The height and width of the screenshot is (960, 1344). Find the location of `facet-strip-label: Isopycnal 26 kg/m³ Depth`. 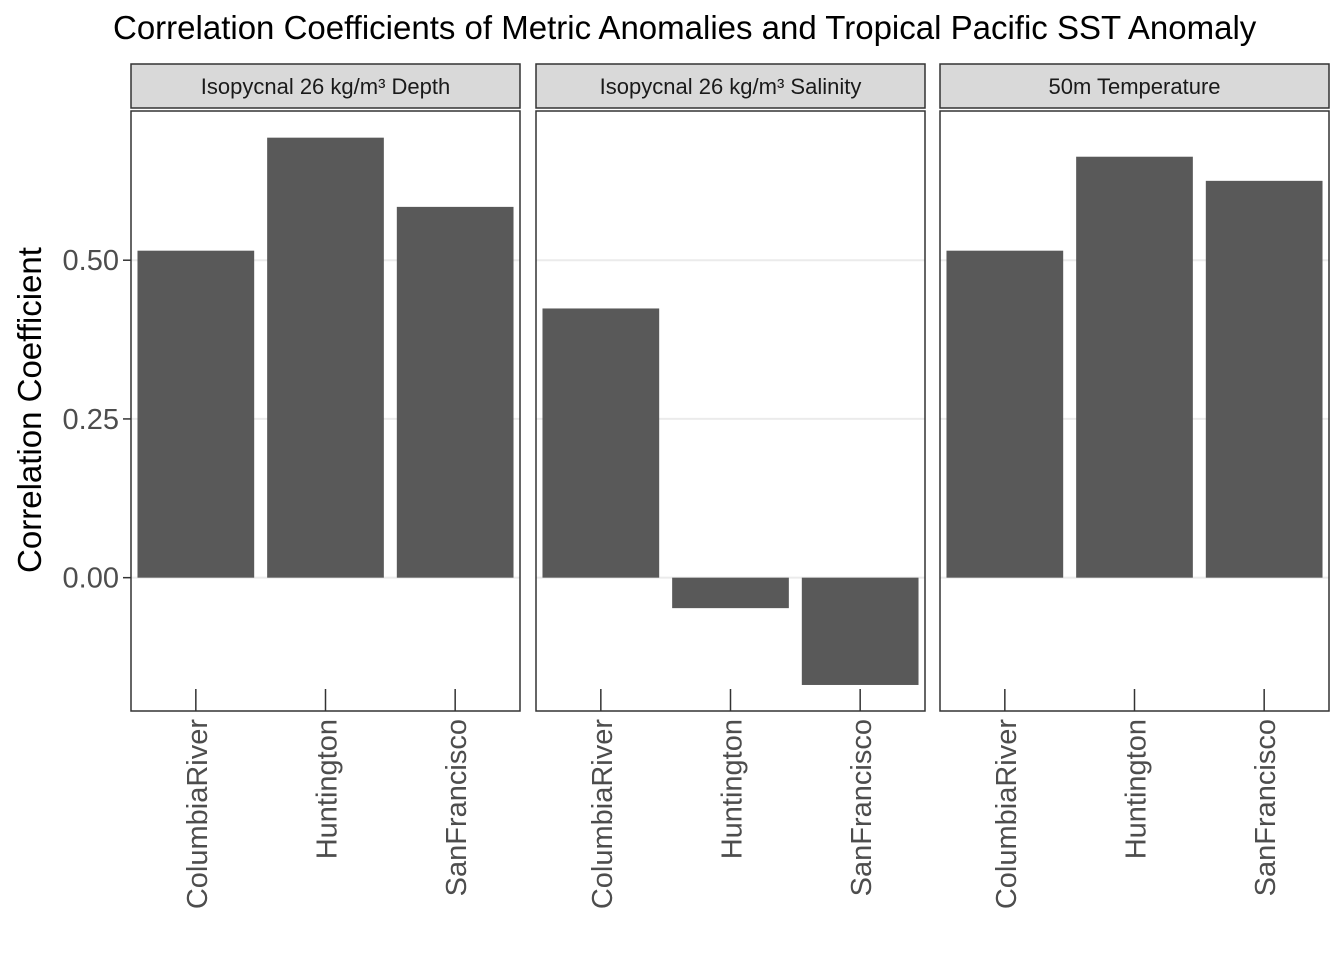

facet-strip-label: Isopycnal 26 kg/m³ Depth is located at coordinates (325, 86).